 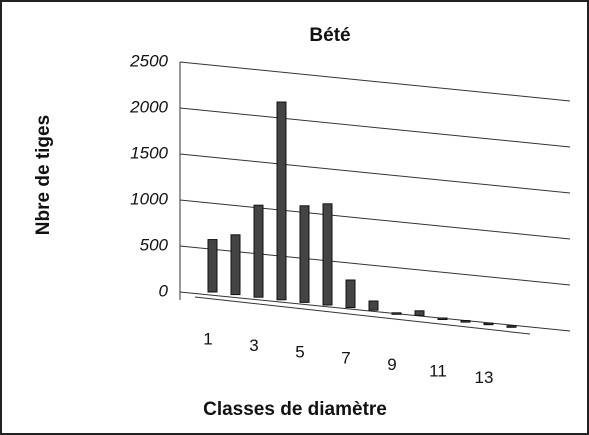 What do you see at coordinates (484, 377) in the screenshot?
I see `x-tick-label: 13` at bounding box center [484, 377].